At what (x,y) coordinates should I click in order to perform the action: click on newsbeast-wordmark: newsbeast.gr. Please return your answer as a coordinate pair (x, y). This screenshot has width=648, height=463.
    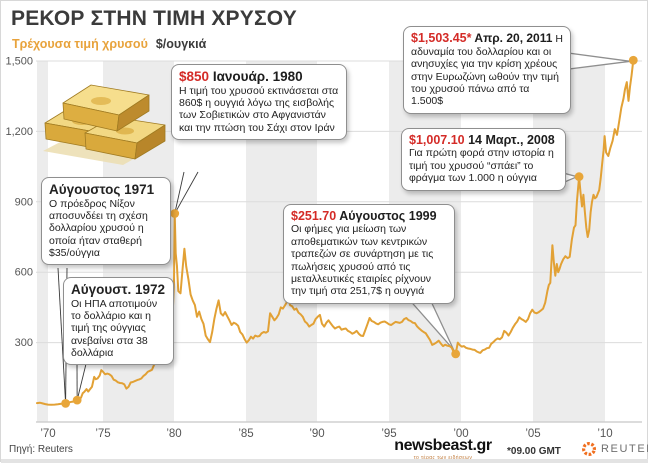
    Looking at the image, I should click on (443, 446).